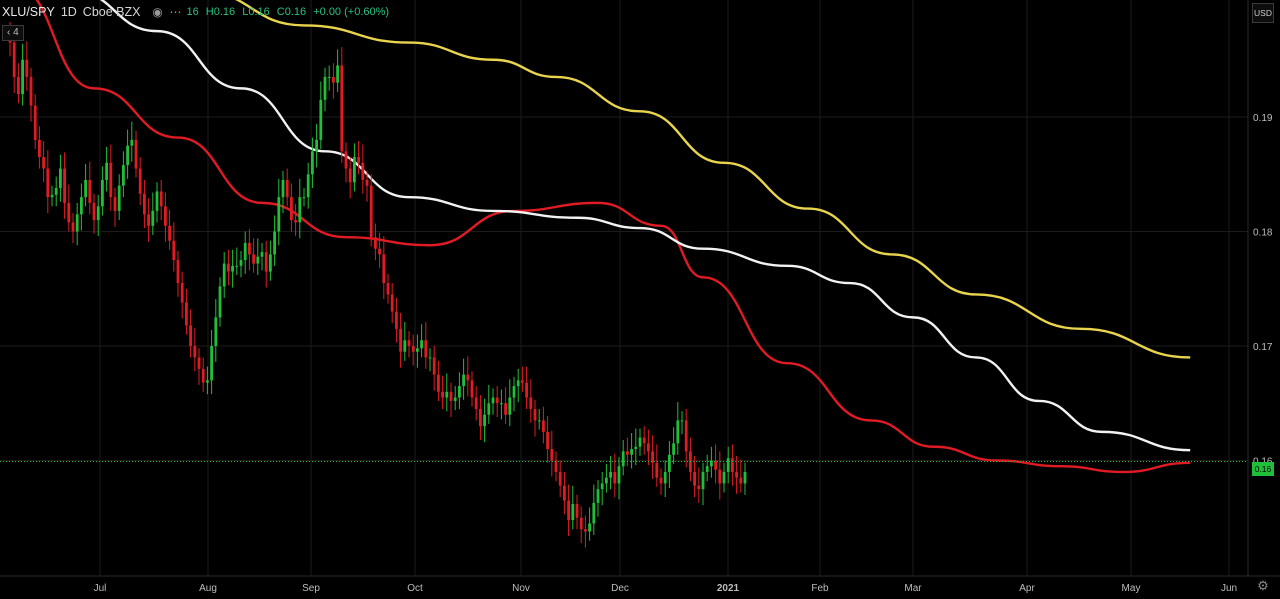 The width and height of the screenshot is (1280, 599). I want to click on time-axis: Jul Aug Sep Oct Nov Dec 2021 Feb Mar Apr May Jun, so click(665, 588).